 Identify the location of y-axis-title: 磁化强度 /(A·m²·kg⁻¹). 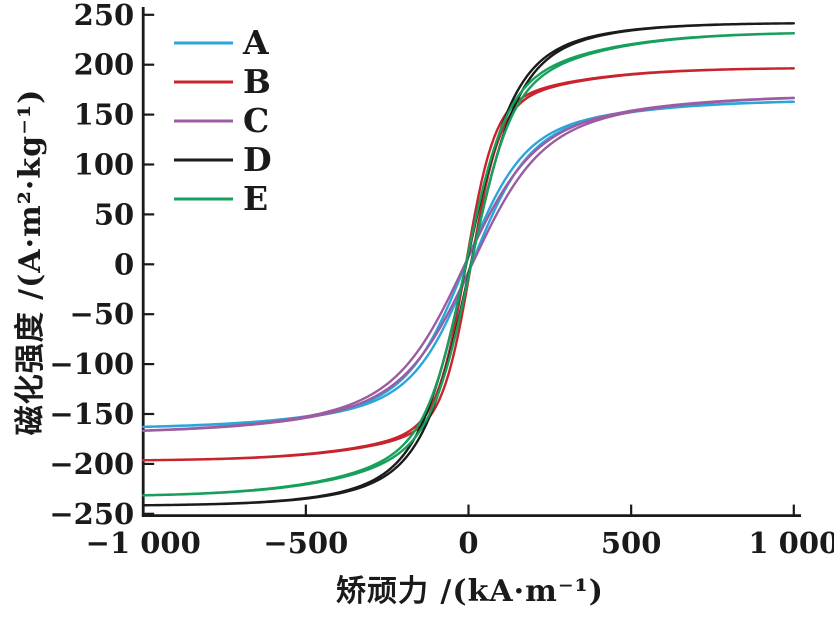
(30, 262).